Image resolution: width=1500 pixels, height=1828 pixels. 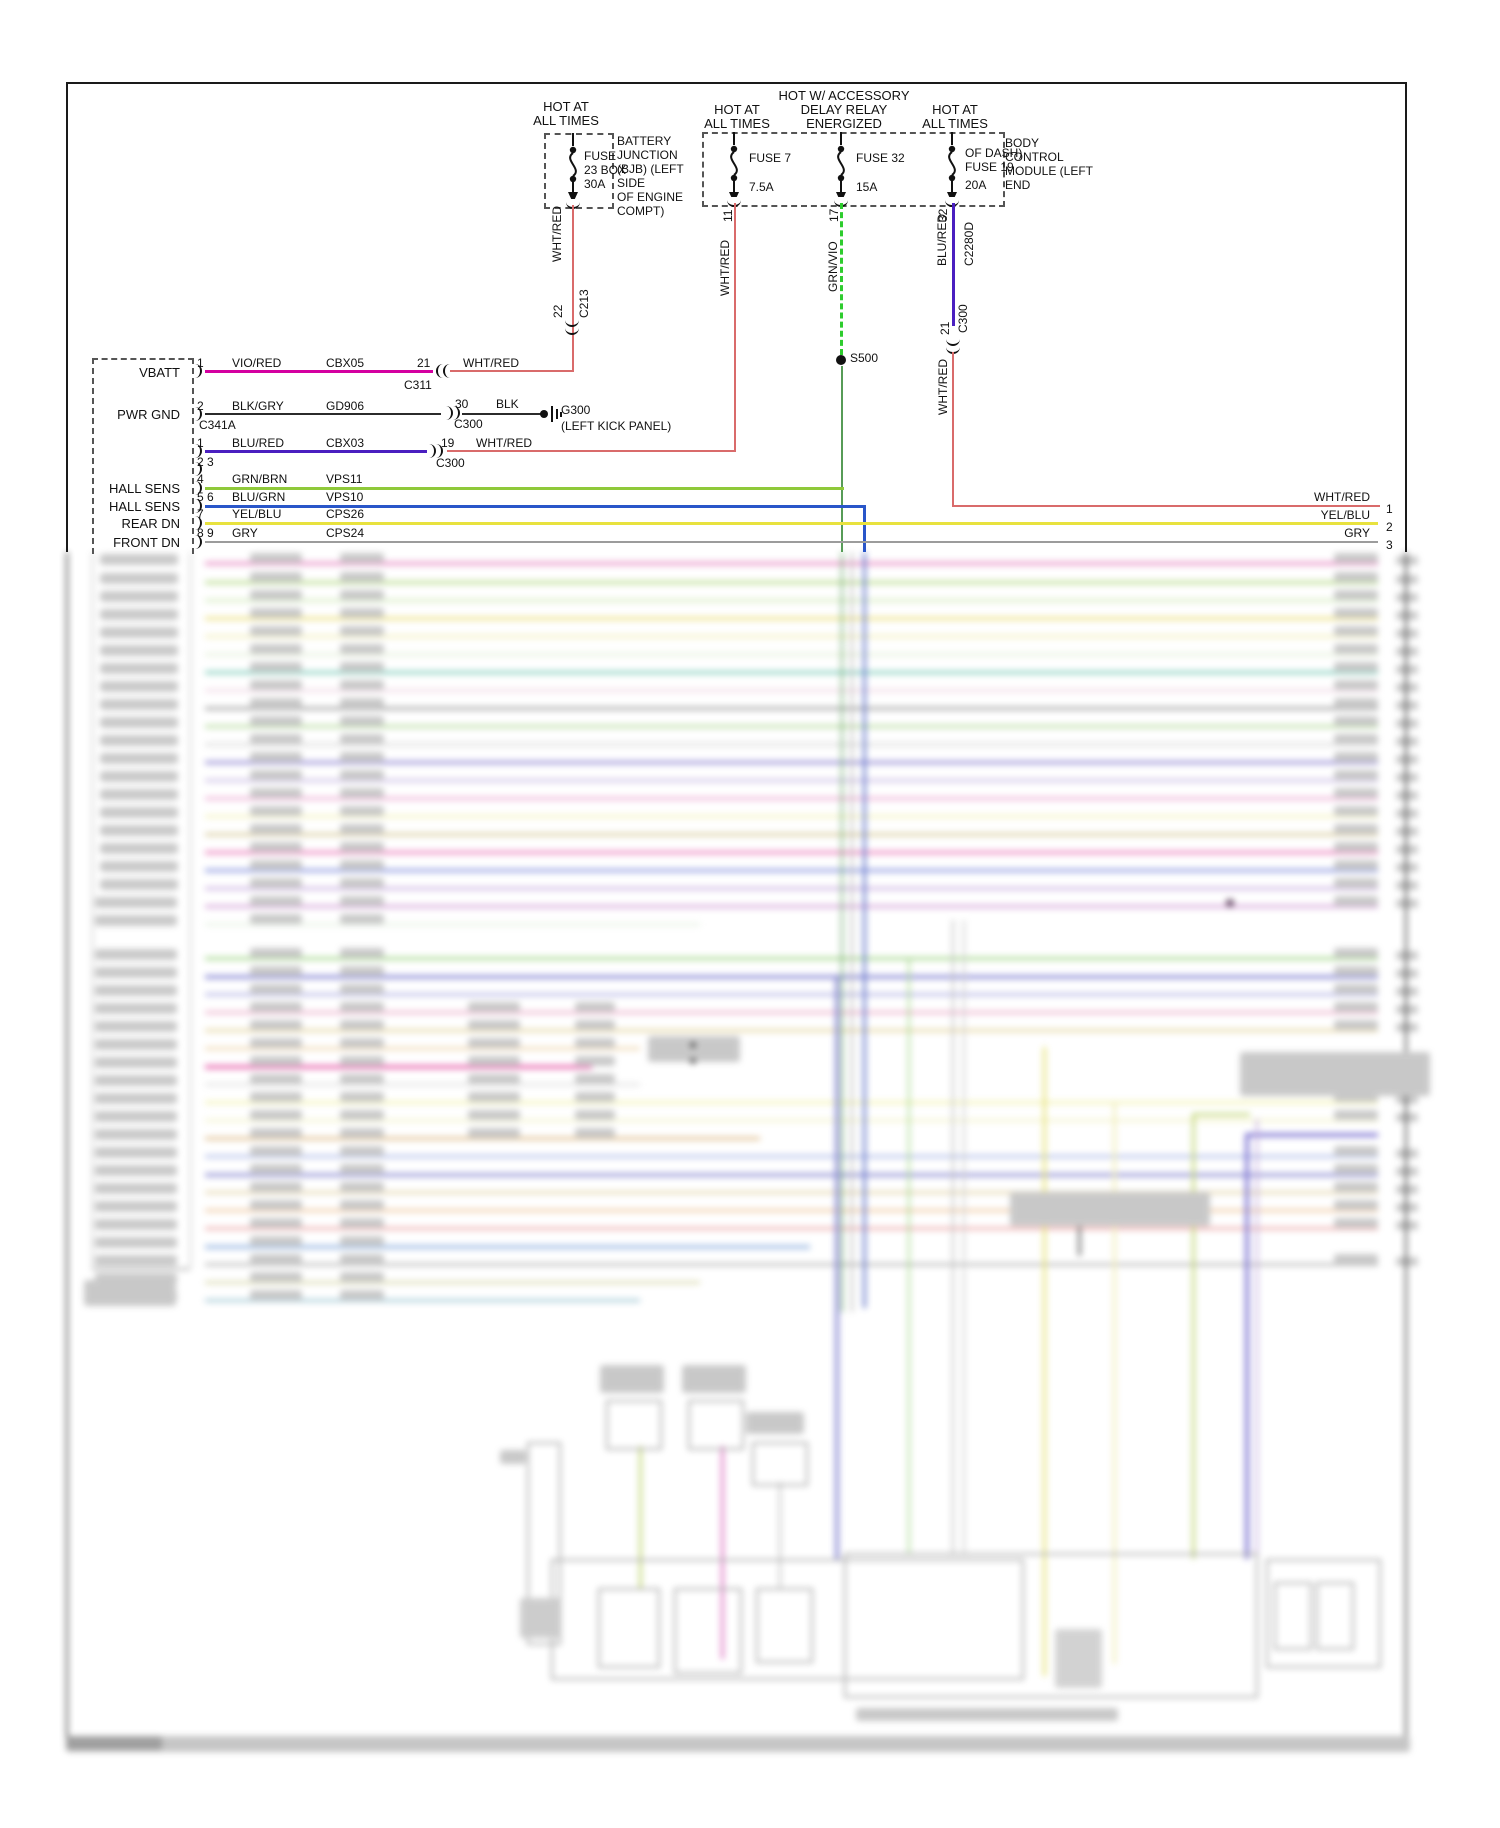 I want to click on wire-yel-blu, so click(x=791, y=523).